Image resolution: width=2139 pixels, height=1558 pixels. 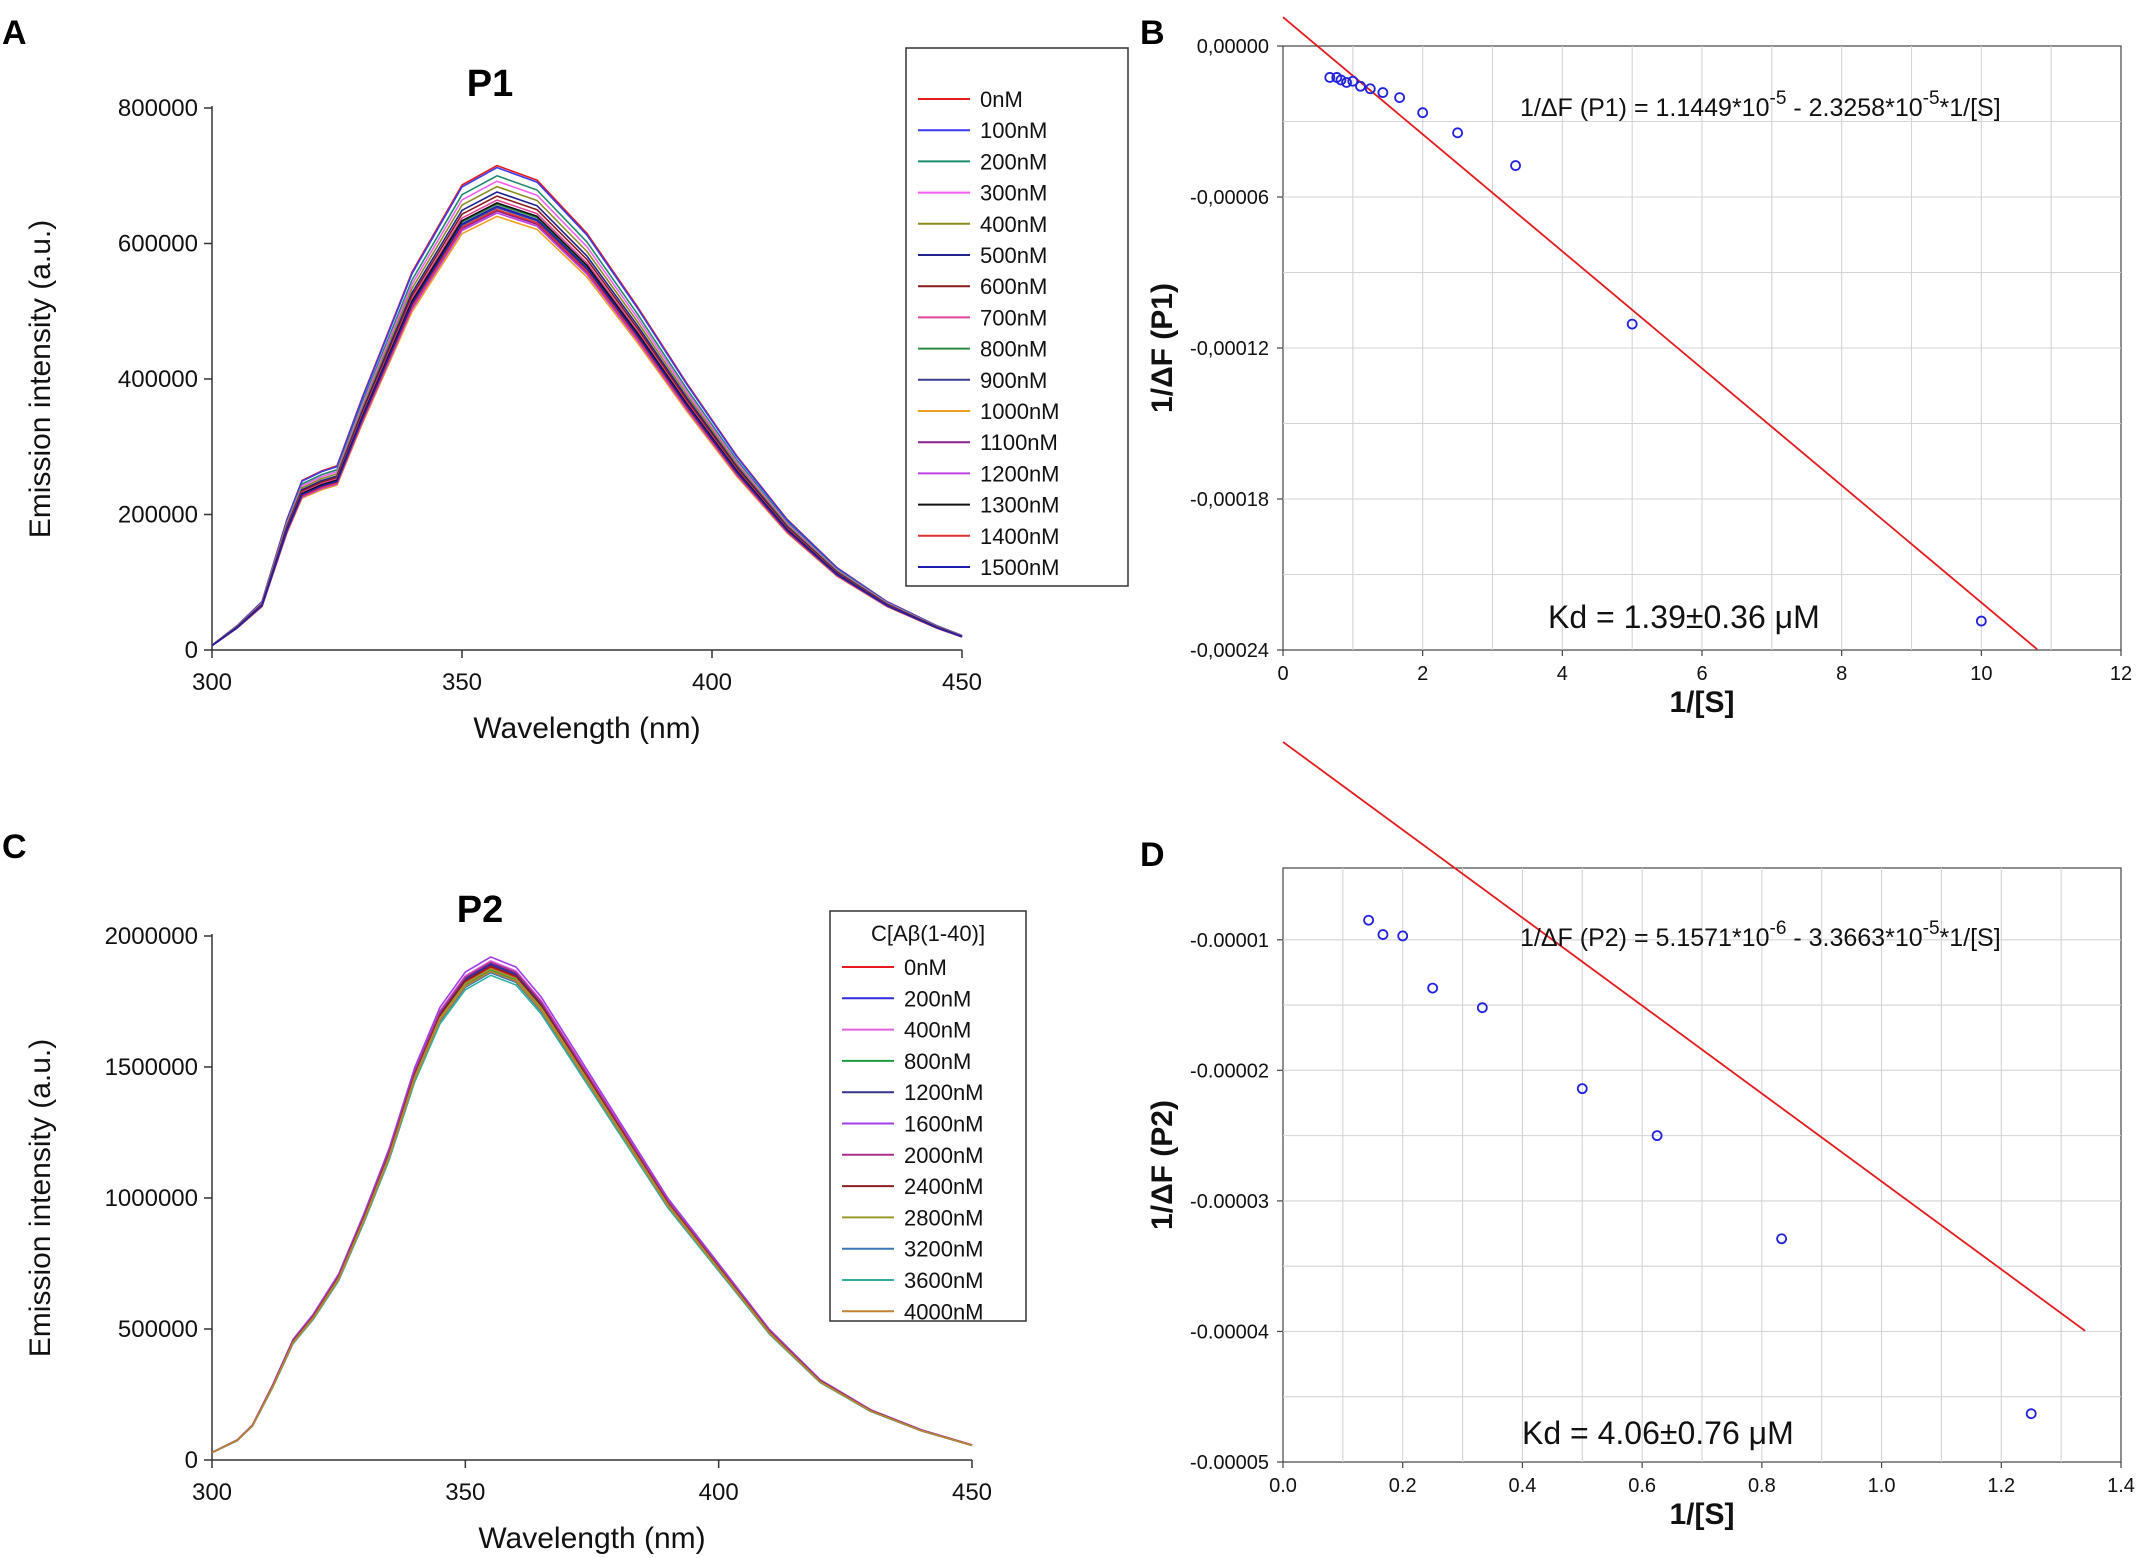 I want to click on legend-label-4000nM: 4000nM, so click(x=944, y=1311).